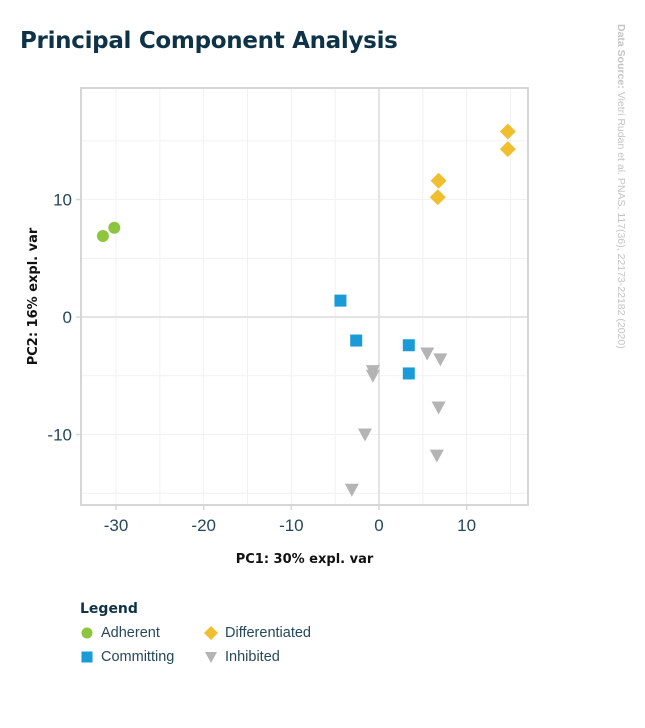 The width and height of the screenshot is (645, 728). I want to click on y-tick-label: 0, so click(67, 317).